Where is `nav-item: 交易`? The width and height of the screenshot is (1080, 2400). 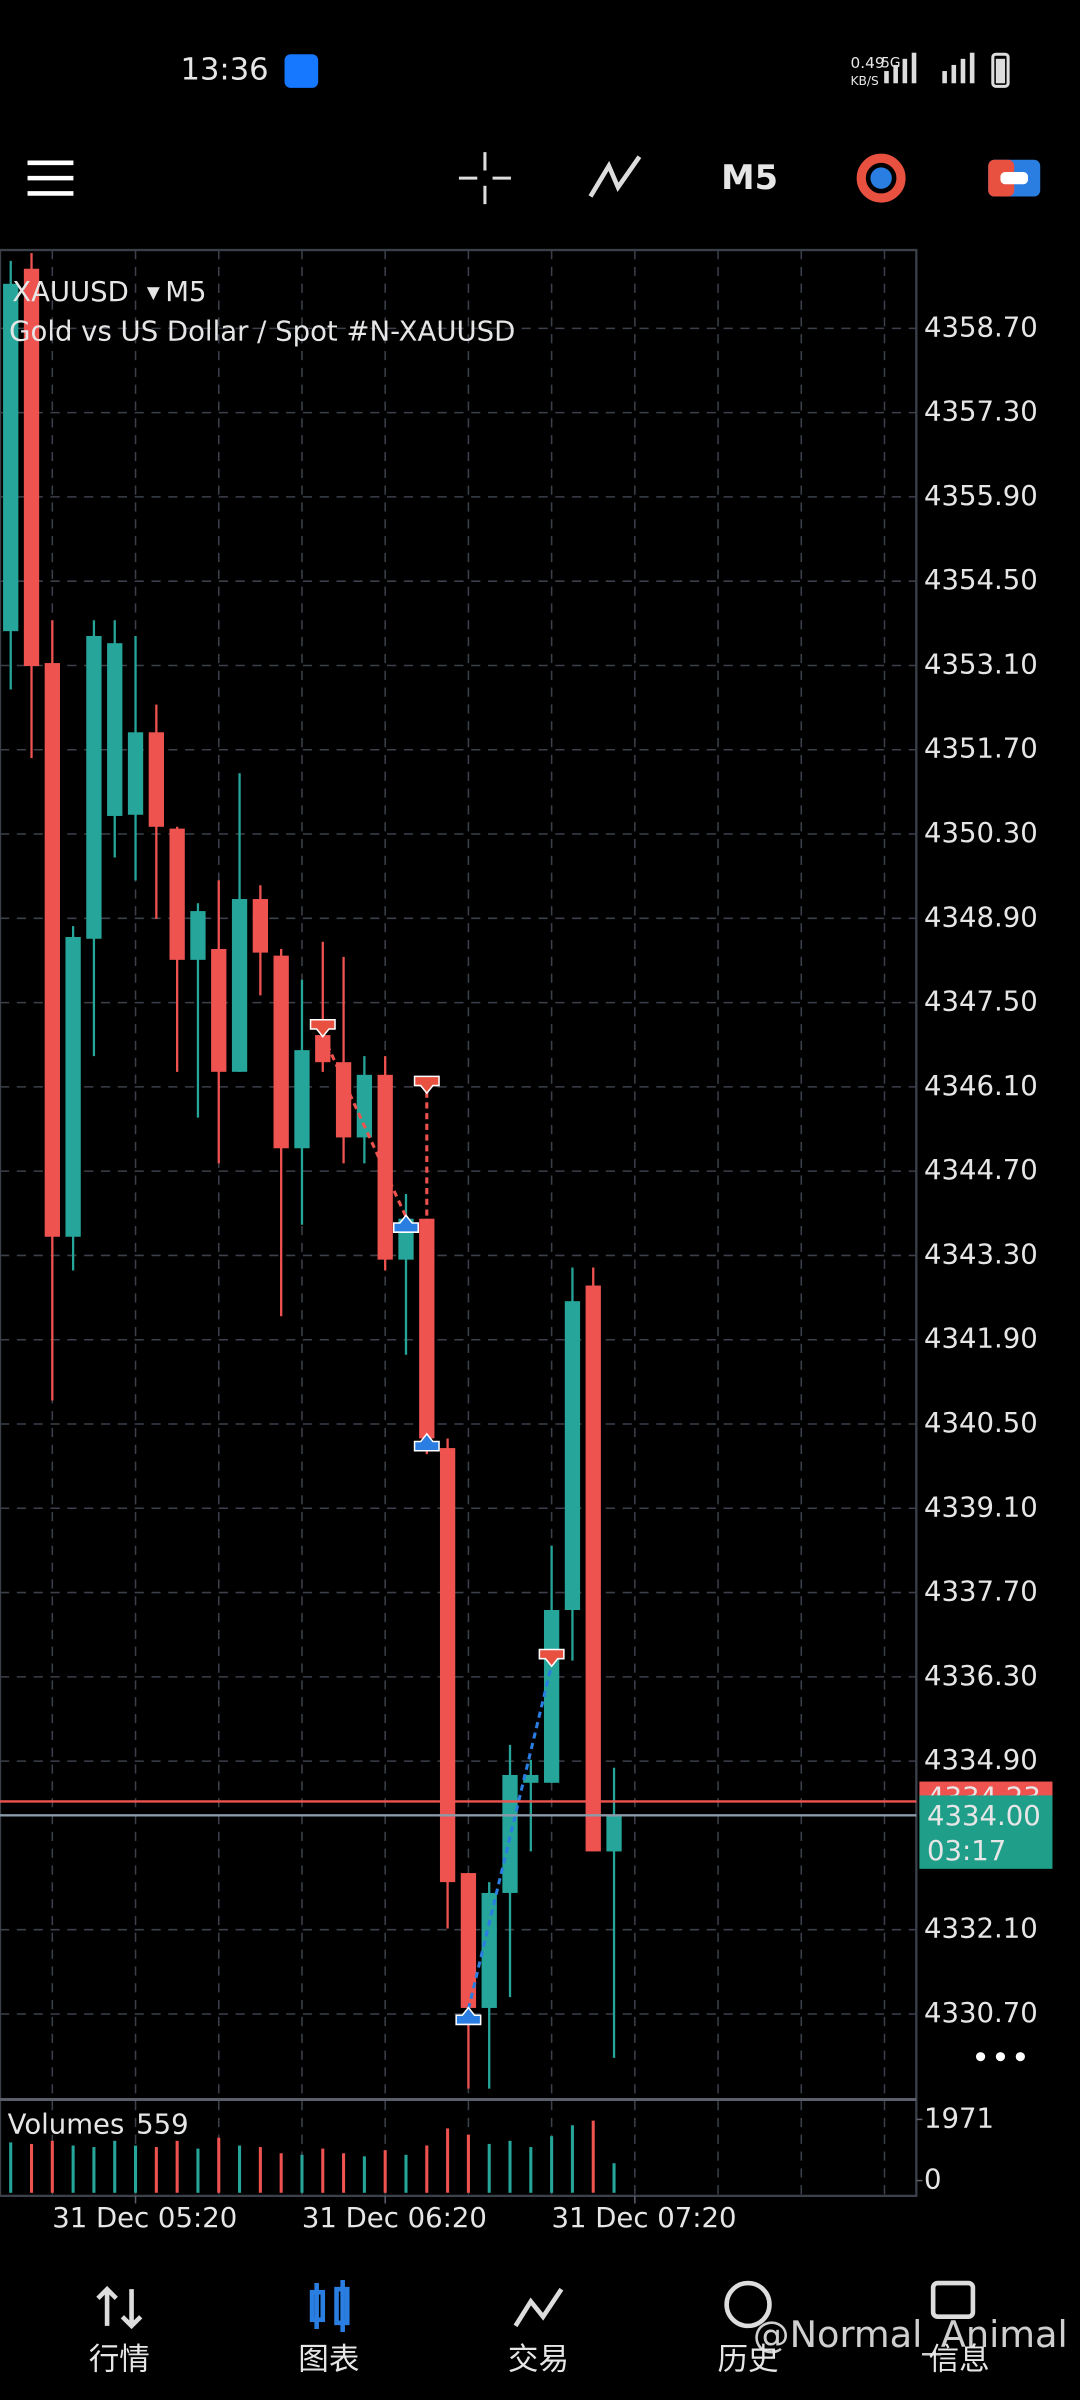 nav-item: 交易 is located at coordinates (538, 2360).